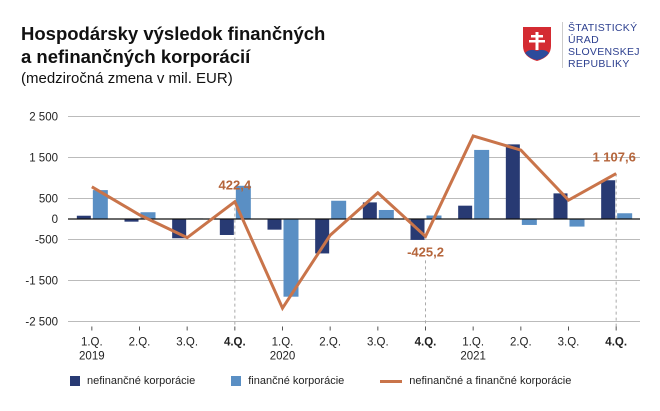  What do you see at coordinates (583, 40) in the screenshot?
I see `logo-line: ÚRAD` at bounding box center [583, 40].